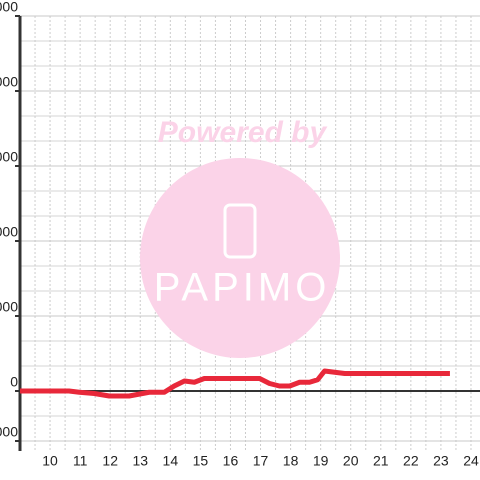 The height and width of the screenshot is (480, 480). Describe the element at coordinates (9, 82) in the screenshot. I see `y-tick-label: 120,000` at that location.